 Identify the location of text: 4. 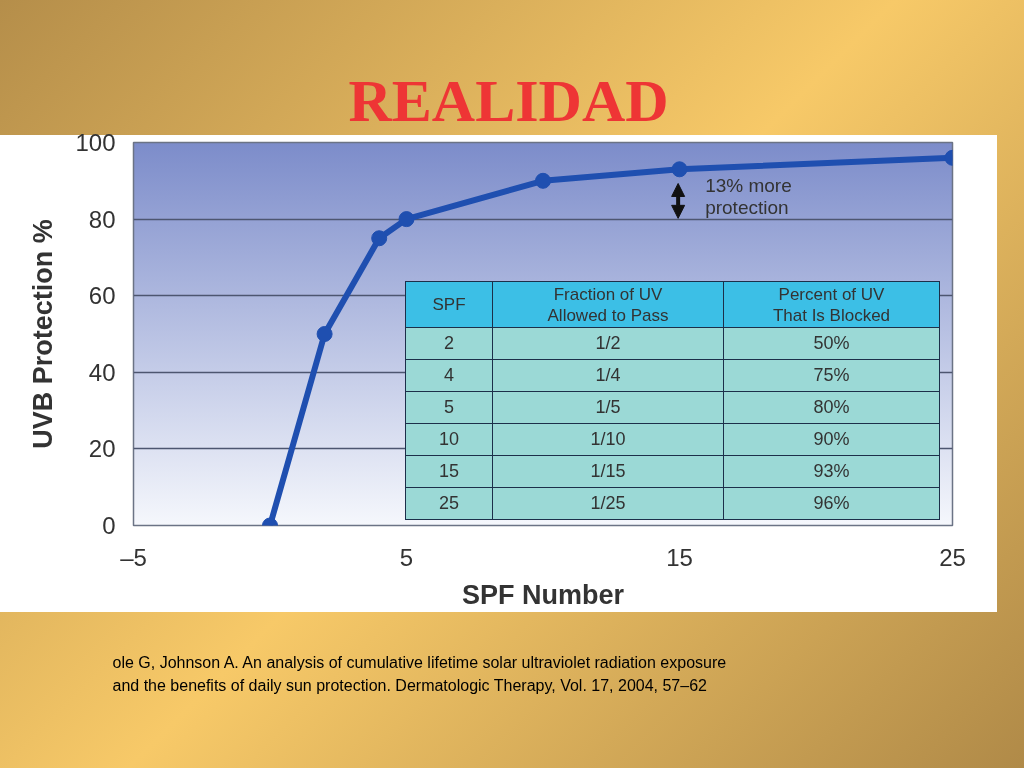
(448, 375).